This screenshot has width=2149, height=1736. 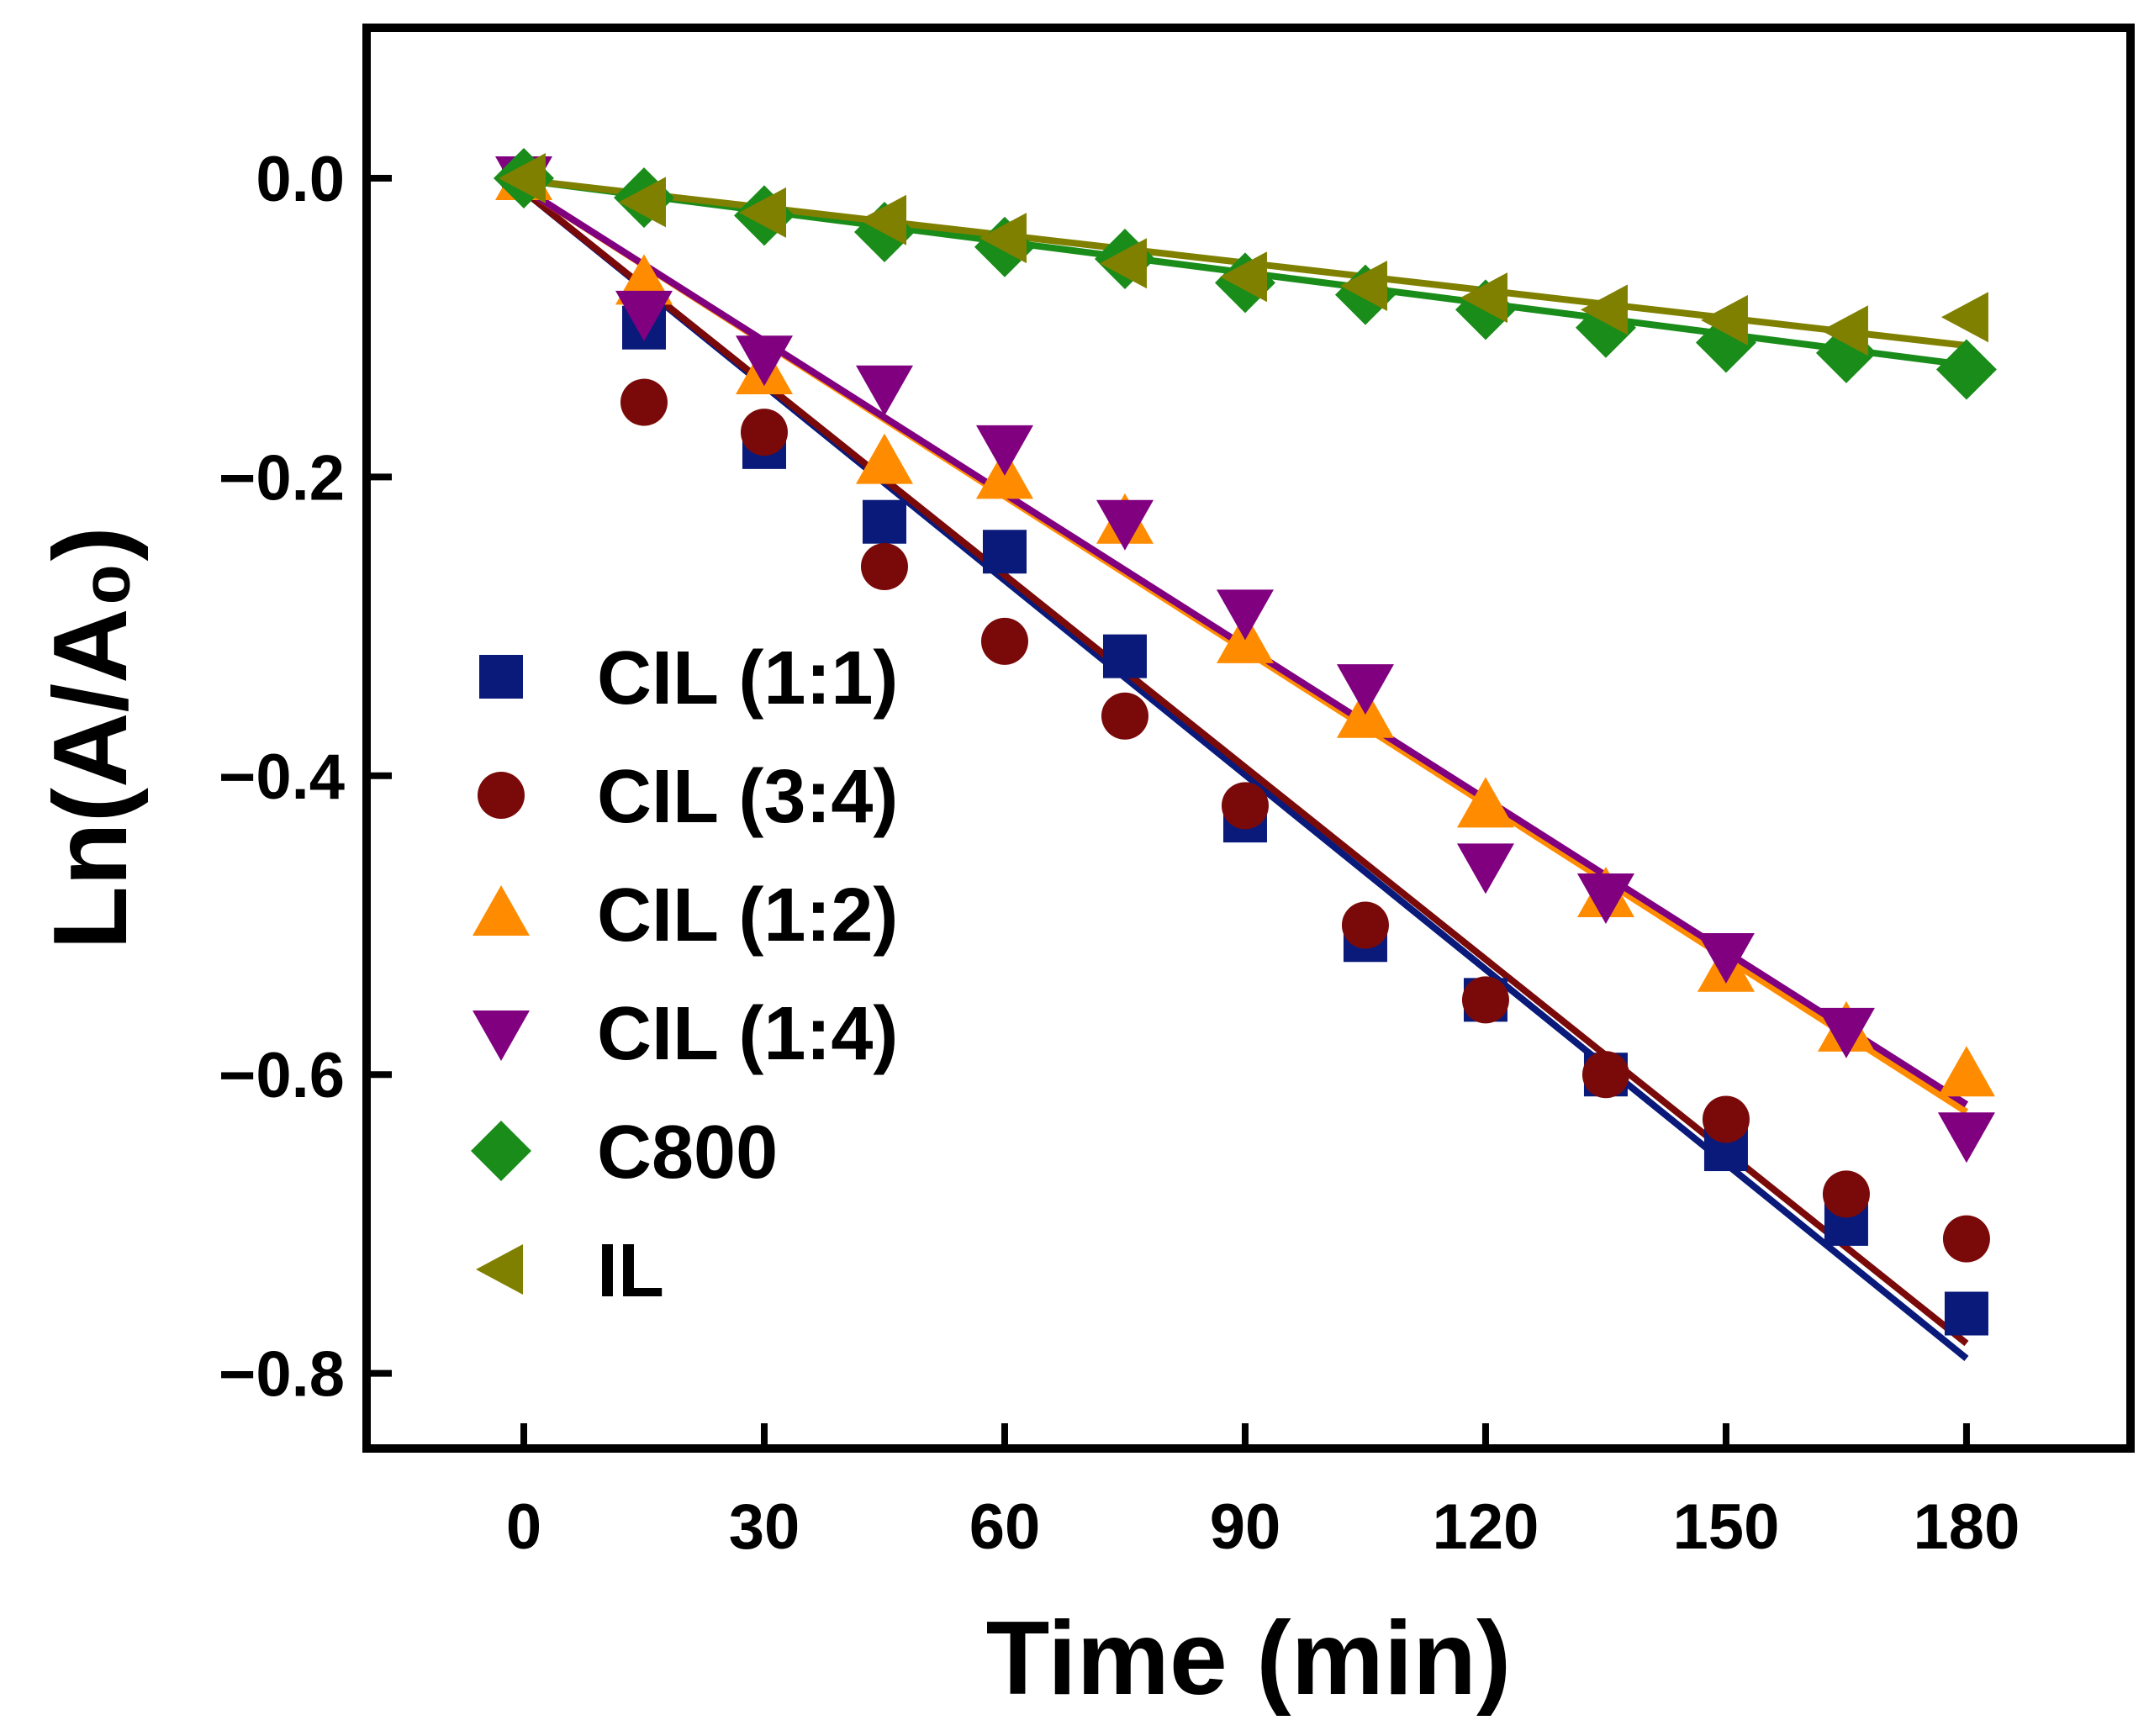 What do you see at coordinates (747, 1034) in the screenshot?
I see `legend-label: CIL (1:4)` at bounding box center [747, 1034].